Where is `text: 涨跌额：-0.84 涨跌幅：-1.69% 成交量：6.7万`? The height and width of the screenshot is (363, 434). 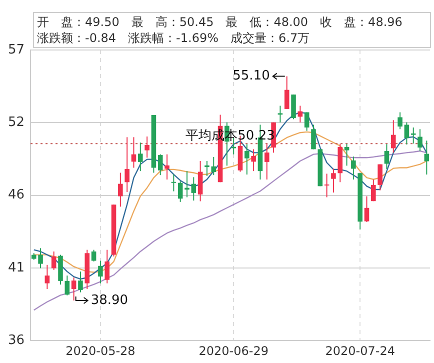 text: 涨跌额：-0.84 涨跌幅：-1.69% 成交量：6.7万 is located at coordinates (174, 38).